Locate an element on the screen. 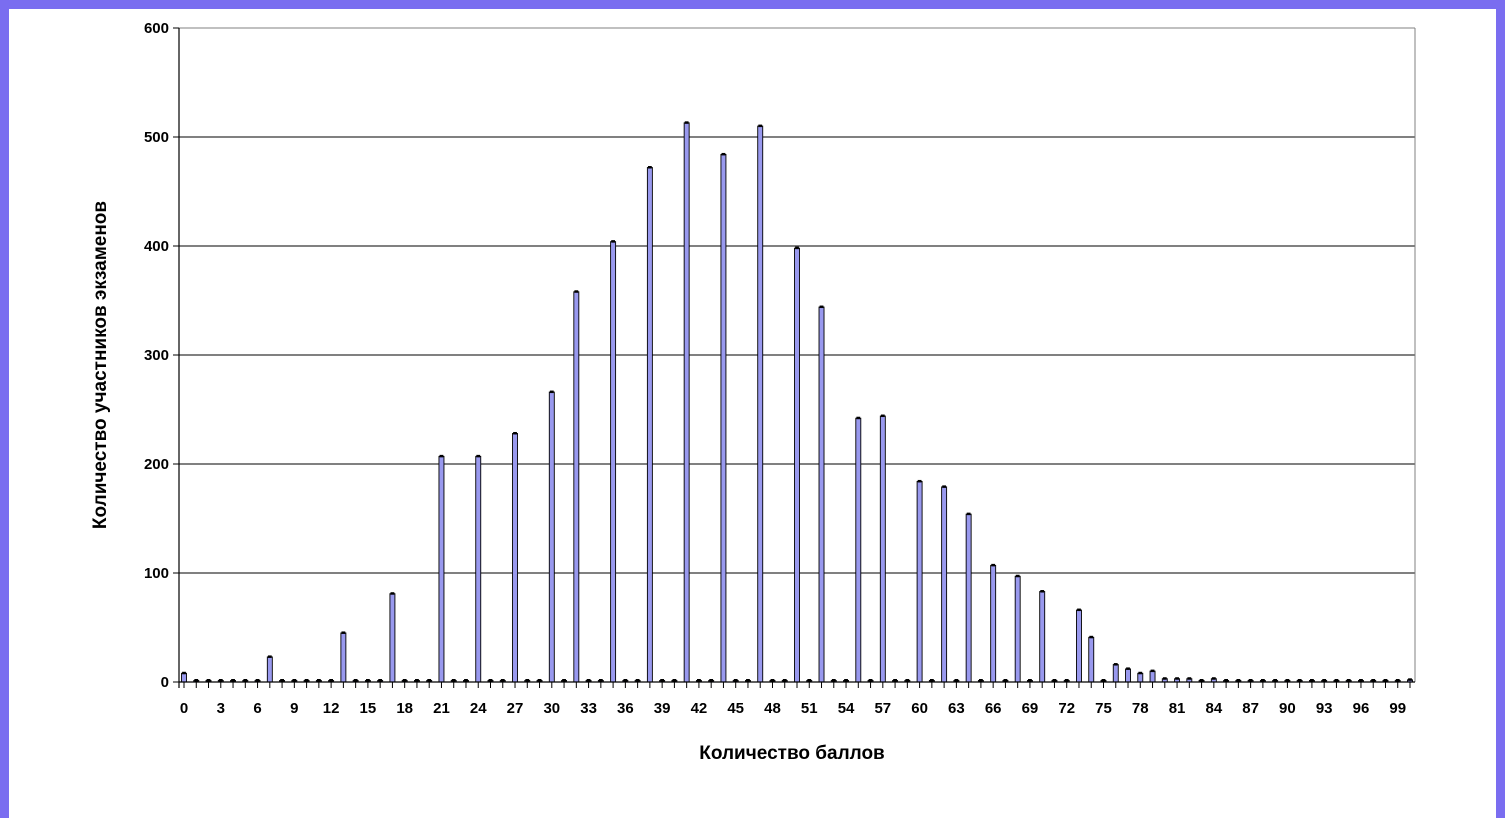 This screenshot has width=1505, height=818. x-tick-label: 84 is located at coordinates (1213, 708).